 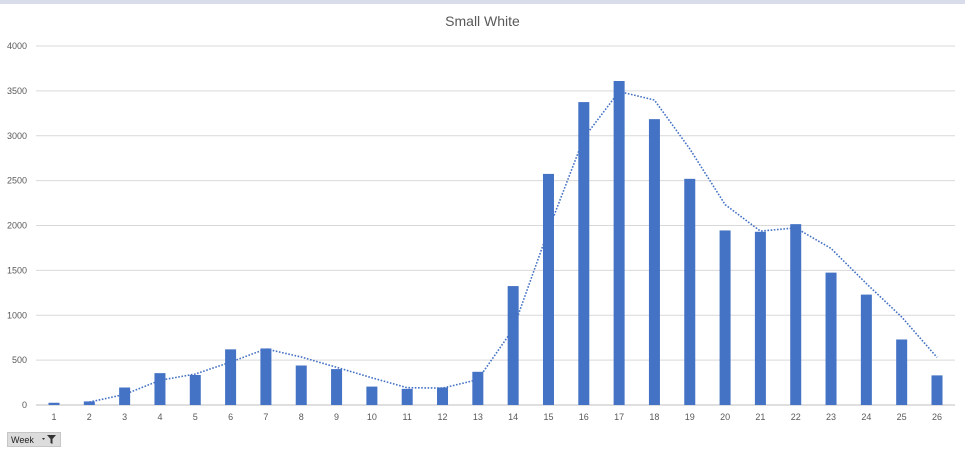 What do you see at coordinates (513, 417) in the screenshot?
I see `x-tick-label: 14` at bounding box center [513, 417].